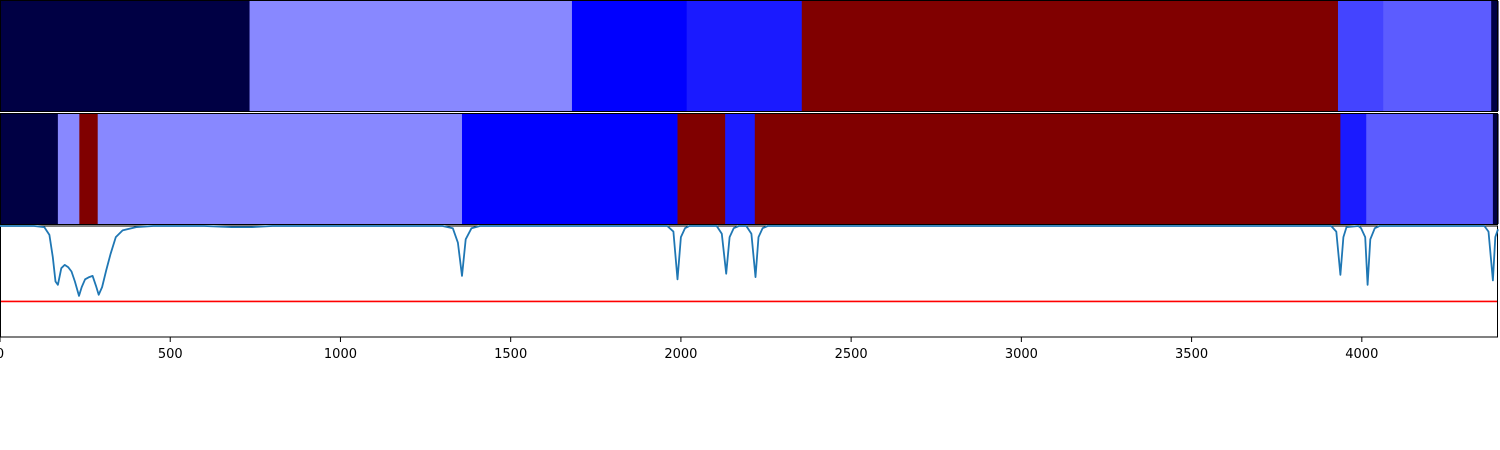 The width and height of the screenshot is (1500, 450). What do you see at coordinates (1021, 354) in the screenshot?
I see `x-tick-label: 3000` at bounding box center [1021, 354].